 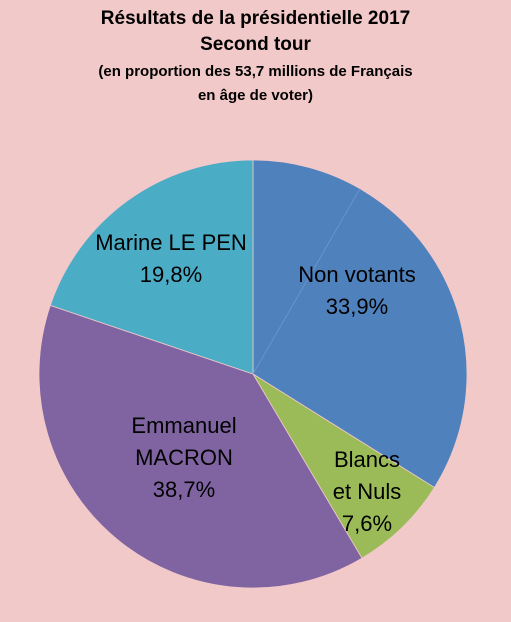 I want to click on slice-divider-line, so click(x=306, y=281).